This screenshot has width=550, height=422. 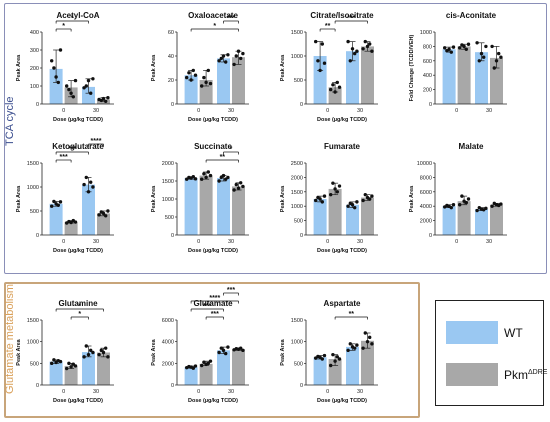 What do you see at coordinates (297, 343) in the screenshot?
I see `chart-11-ytick-label-1000: 1000` at bounding box center [297, 343].